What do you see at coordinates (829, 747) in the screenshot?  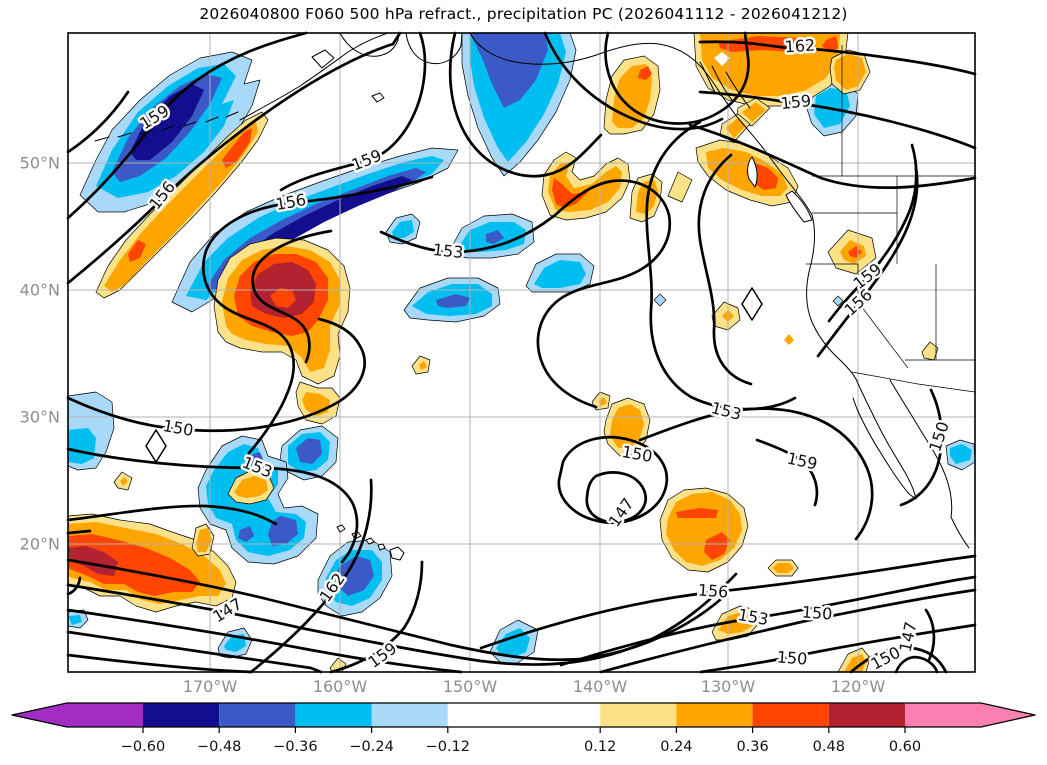 I see `colorbar-tick-label-0.48: 0.48` at bounding box center [829, 747].